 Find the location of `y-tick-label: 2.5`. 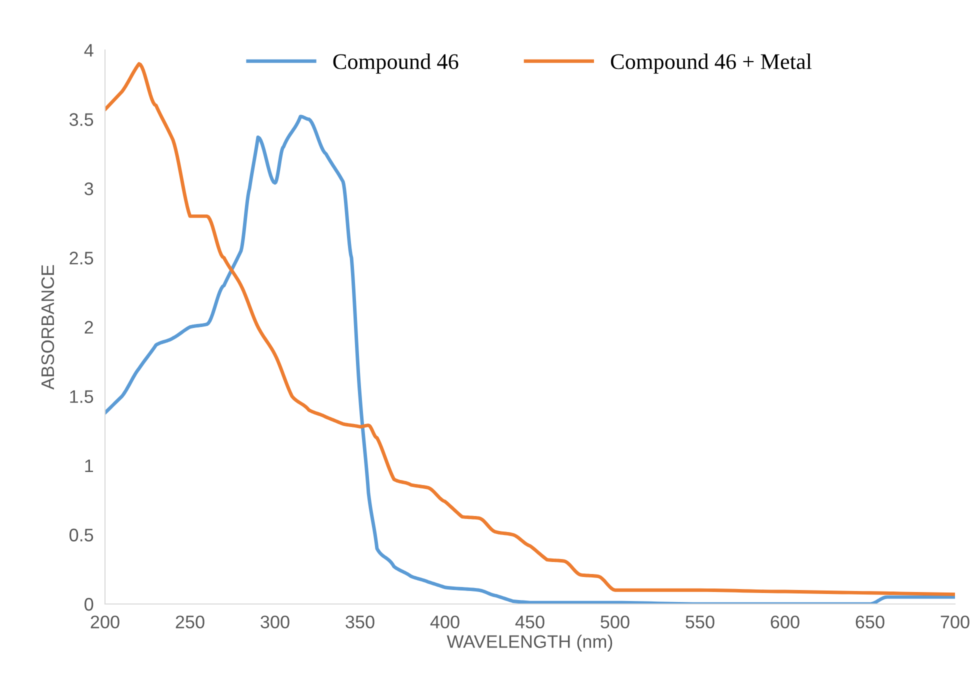

y-tick-label: 2.5 is located at coordinates (82, 258).